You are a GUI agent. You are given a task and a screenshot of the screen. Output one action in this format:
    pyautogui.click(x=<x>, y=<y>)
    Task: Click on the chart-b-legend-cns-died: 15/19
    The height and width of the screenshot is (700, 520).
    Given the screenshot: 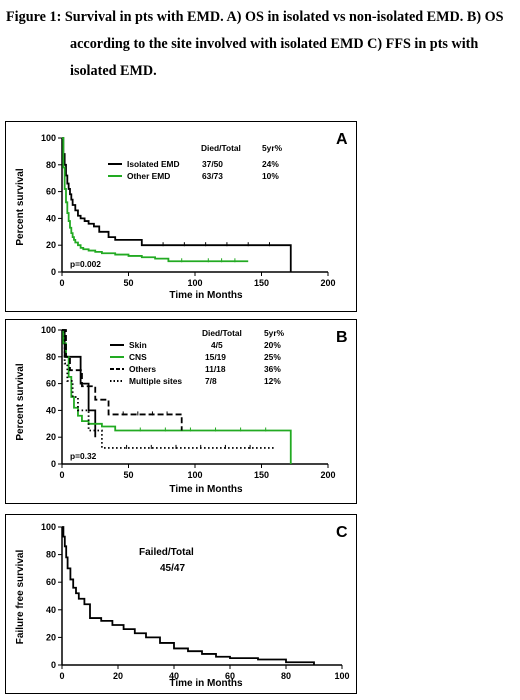 What is the action you would take?
    pyautogui.click(x=215, y=357)
    